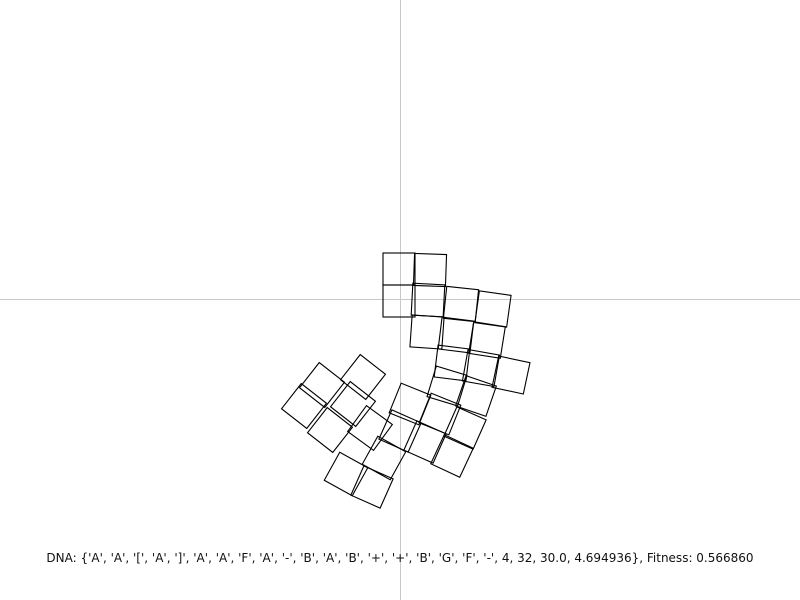  Describe the element at coordinates (405, 380) in the screenshot. I see `square-cluster` at that location.